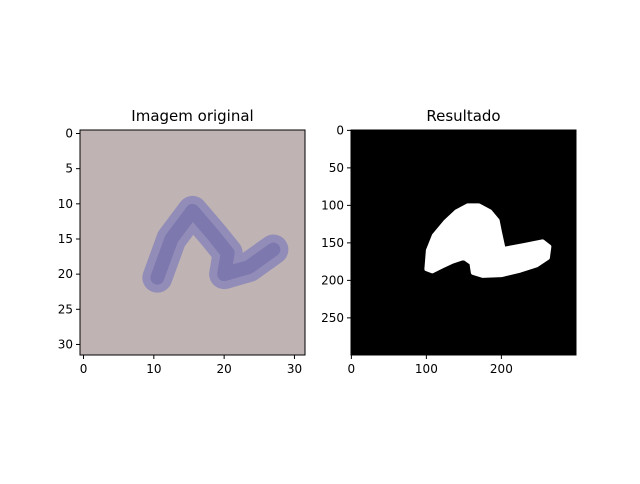 This screenshot has height=484, width=640. I want to click on y-tick-label: 30, so click(65, 344).